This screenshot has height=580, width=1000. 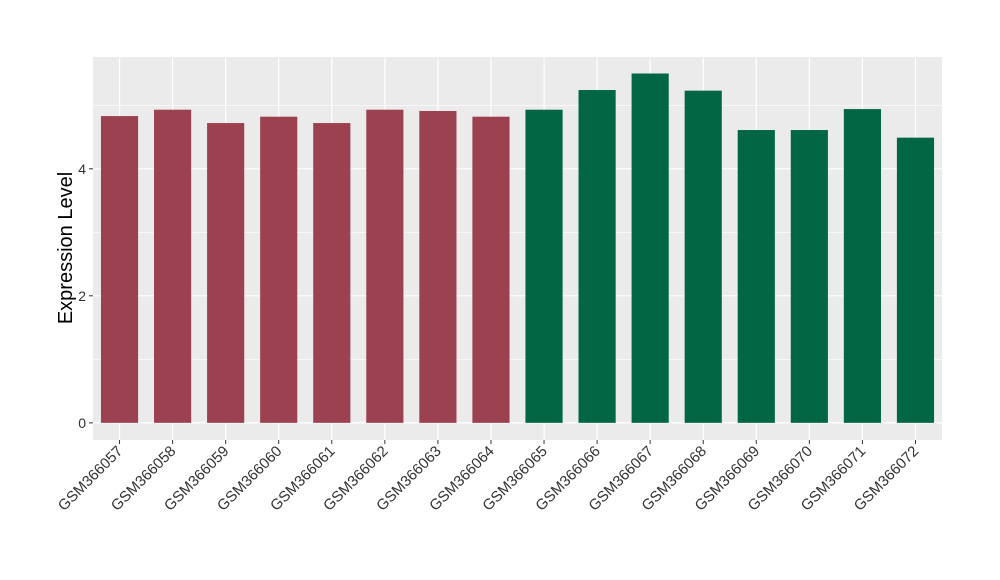 I want to click on bar-GSM366070, so click(x=809, y=276).